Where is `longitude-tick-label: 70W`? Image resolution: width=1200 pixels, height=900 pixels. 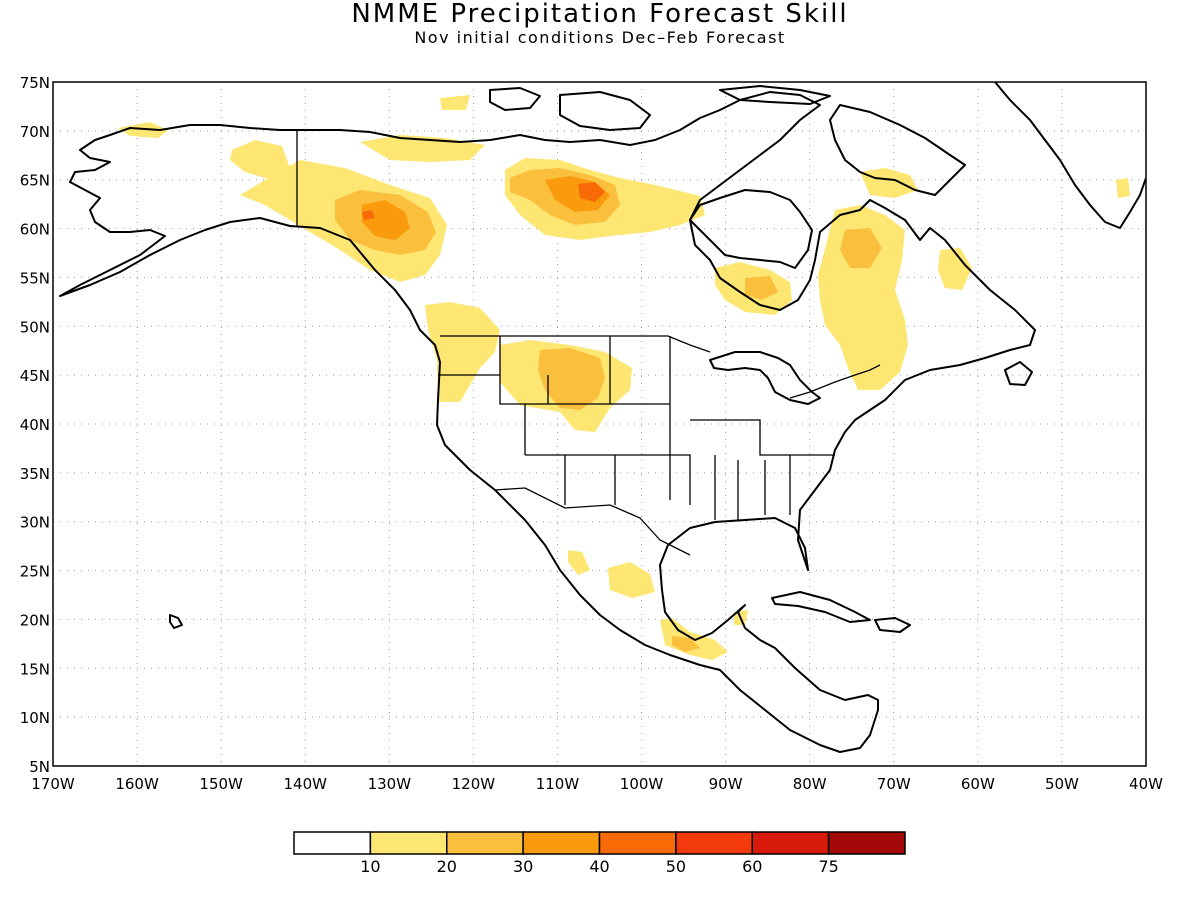 longitude-tick-label: 70W is located at coordinates (894, 784).